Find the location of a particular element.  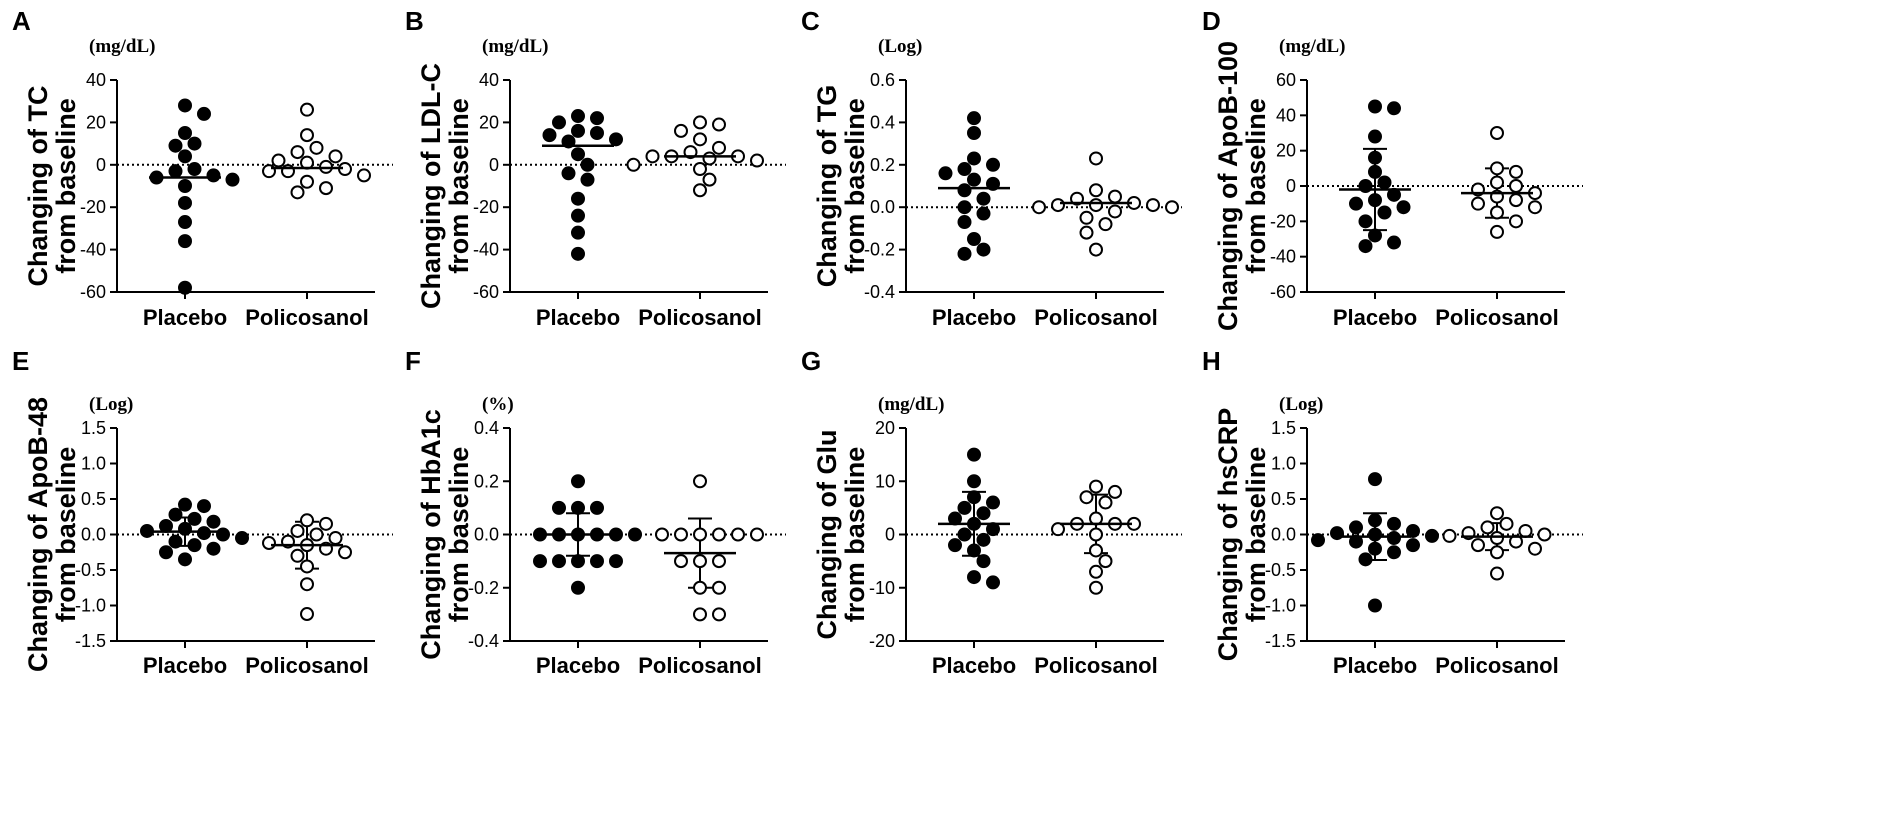

y-tick-label: -20 is located at coordinates (93, 207).